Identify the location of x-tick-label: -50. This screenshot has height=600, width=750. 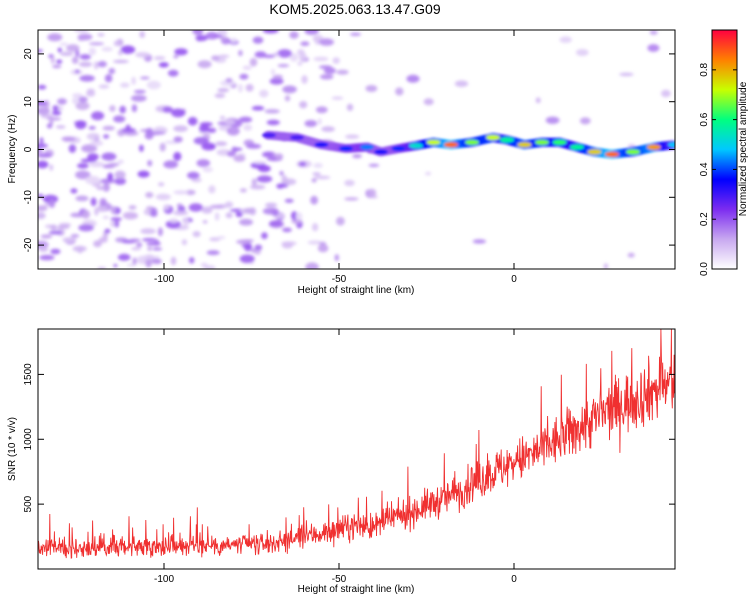
(339, 279).